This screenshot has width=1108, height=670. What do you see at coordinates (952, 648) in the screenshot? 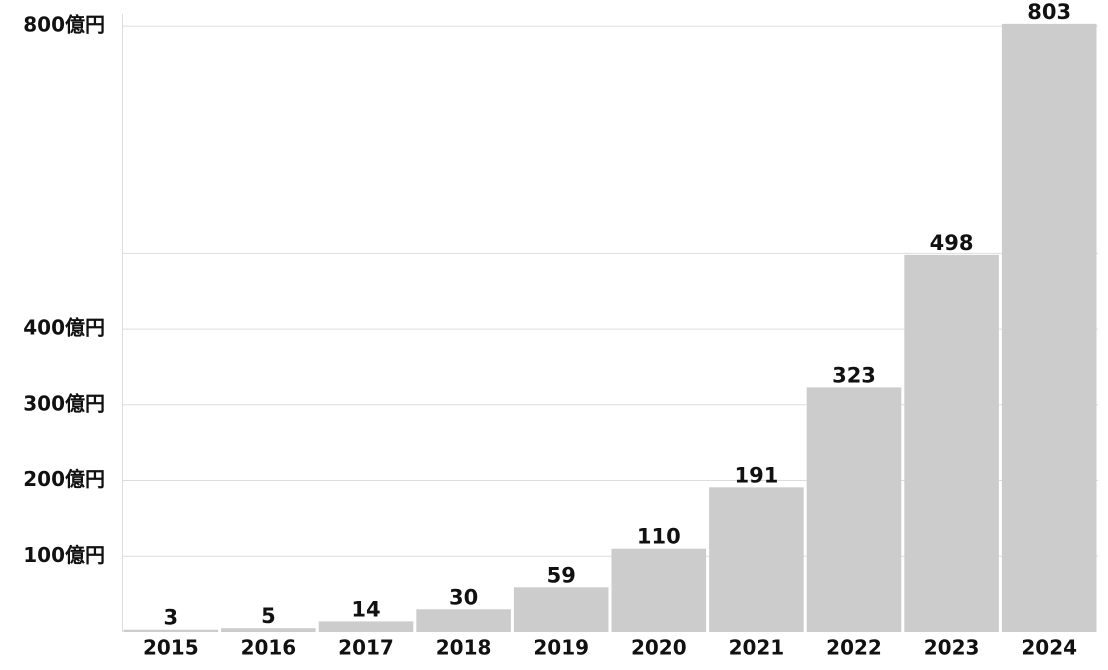
I see `x-tick-label: 2023` at bounding box center [952, 648].